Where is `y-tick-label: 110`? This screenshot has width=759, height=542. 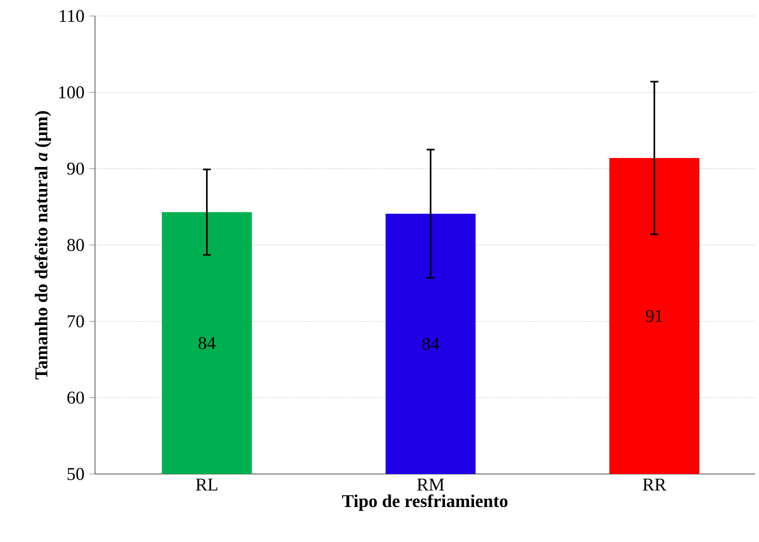
y-tick-label: 110 is located at coordinates (72, 16).